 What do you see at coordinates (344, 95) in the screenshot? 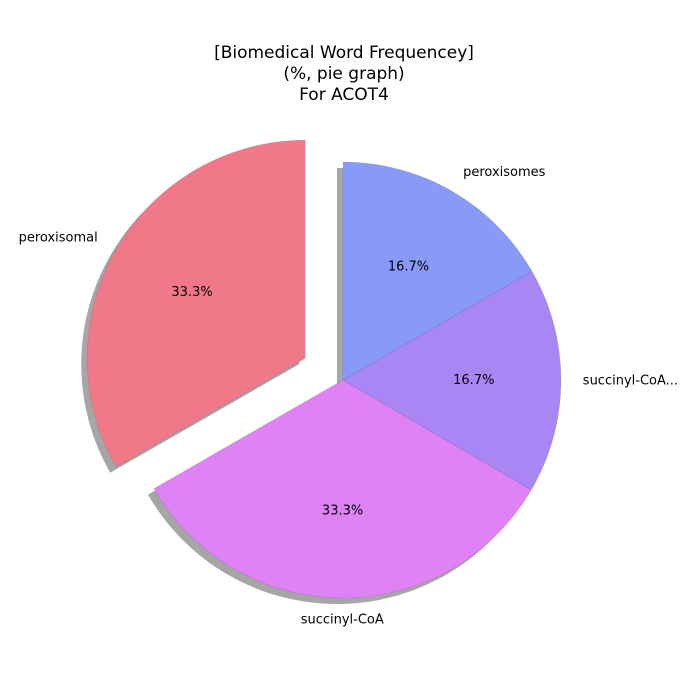
I see `chart-title-line-3: For ACOT4` at bounding box center [344, 95].